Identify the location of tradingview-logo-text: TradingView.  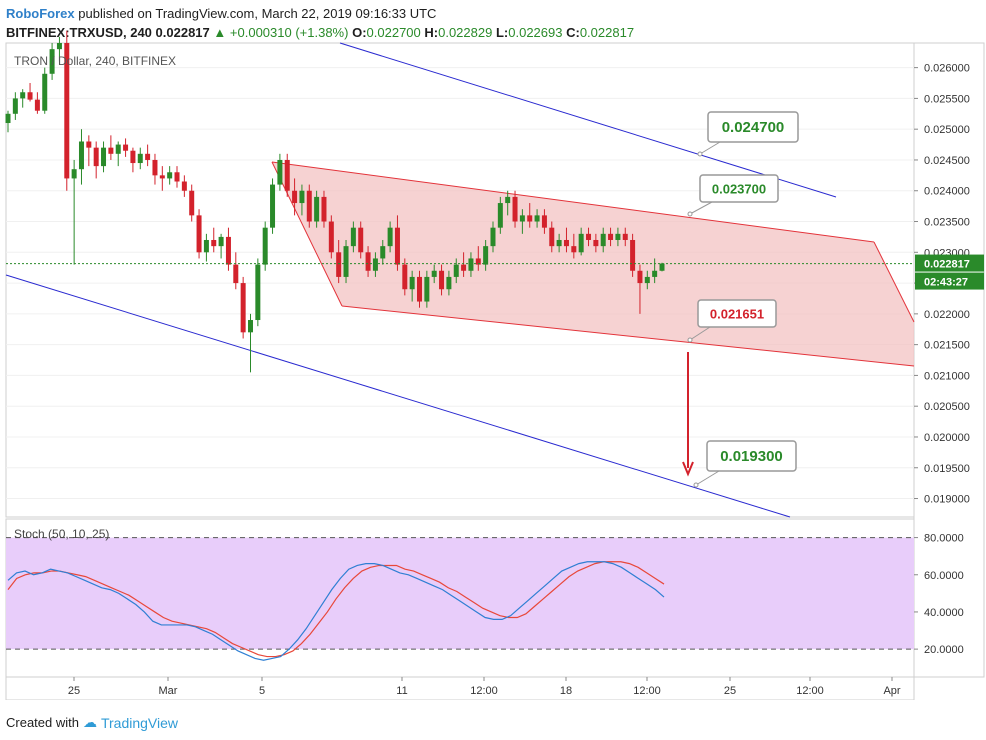
(139, 722).